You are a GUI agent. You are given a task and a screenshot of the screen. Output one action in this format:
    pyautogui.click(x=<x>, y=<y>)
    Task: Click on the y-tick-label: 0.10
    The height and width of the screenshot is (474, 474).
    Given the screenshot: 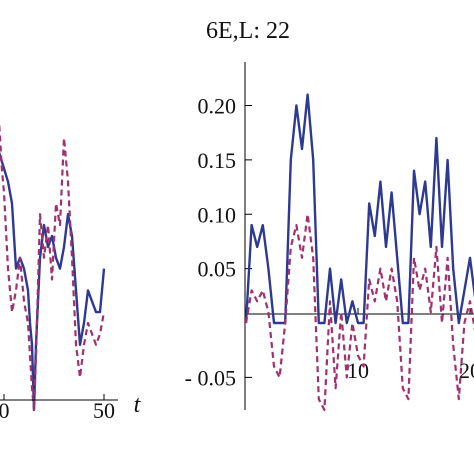 What is the action you would take?
    pyautogui.click(x=217, y=214)
    